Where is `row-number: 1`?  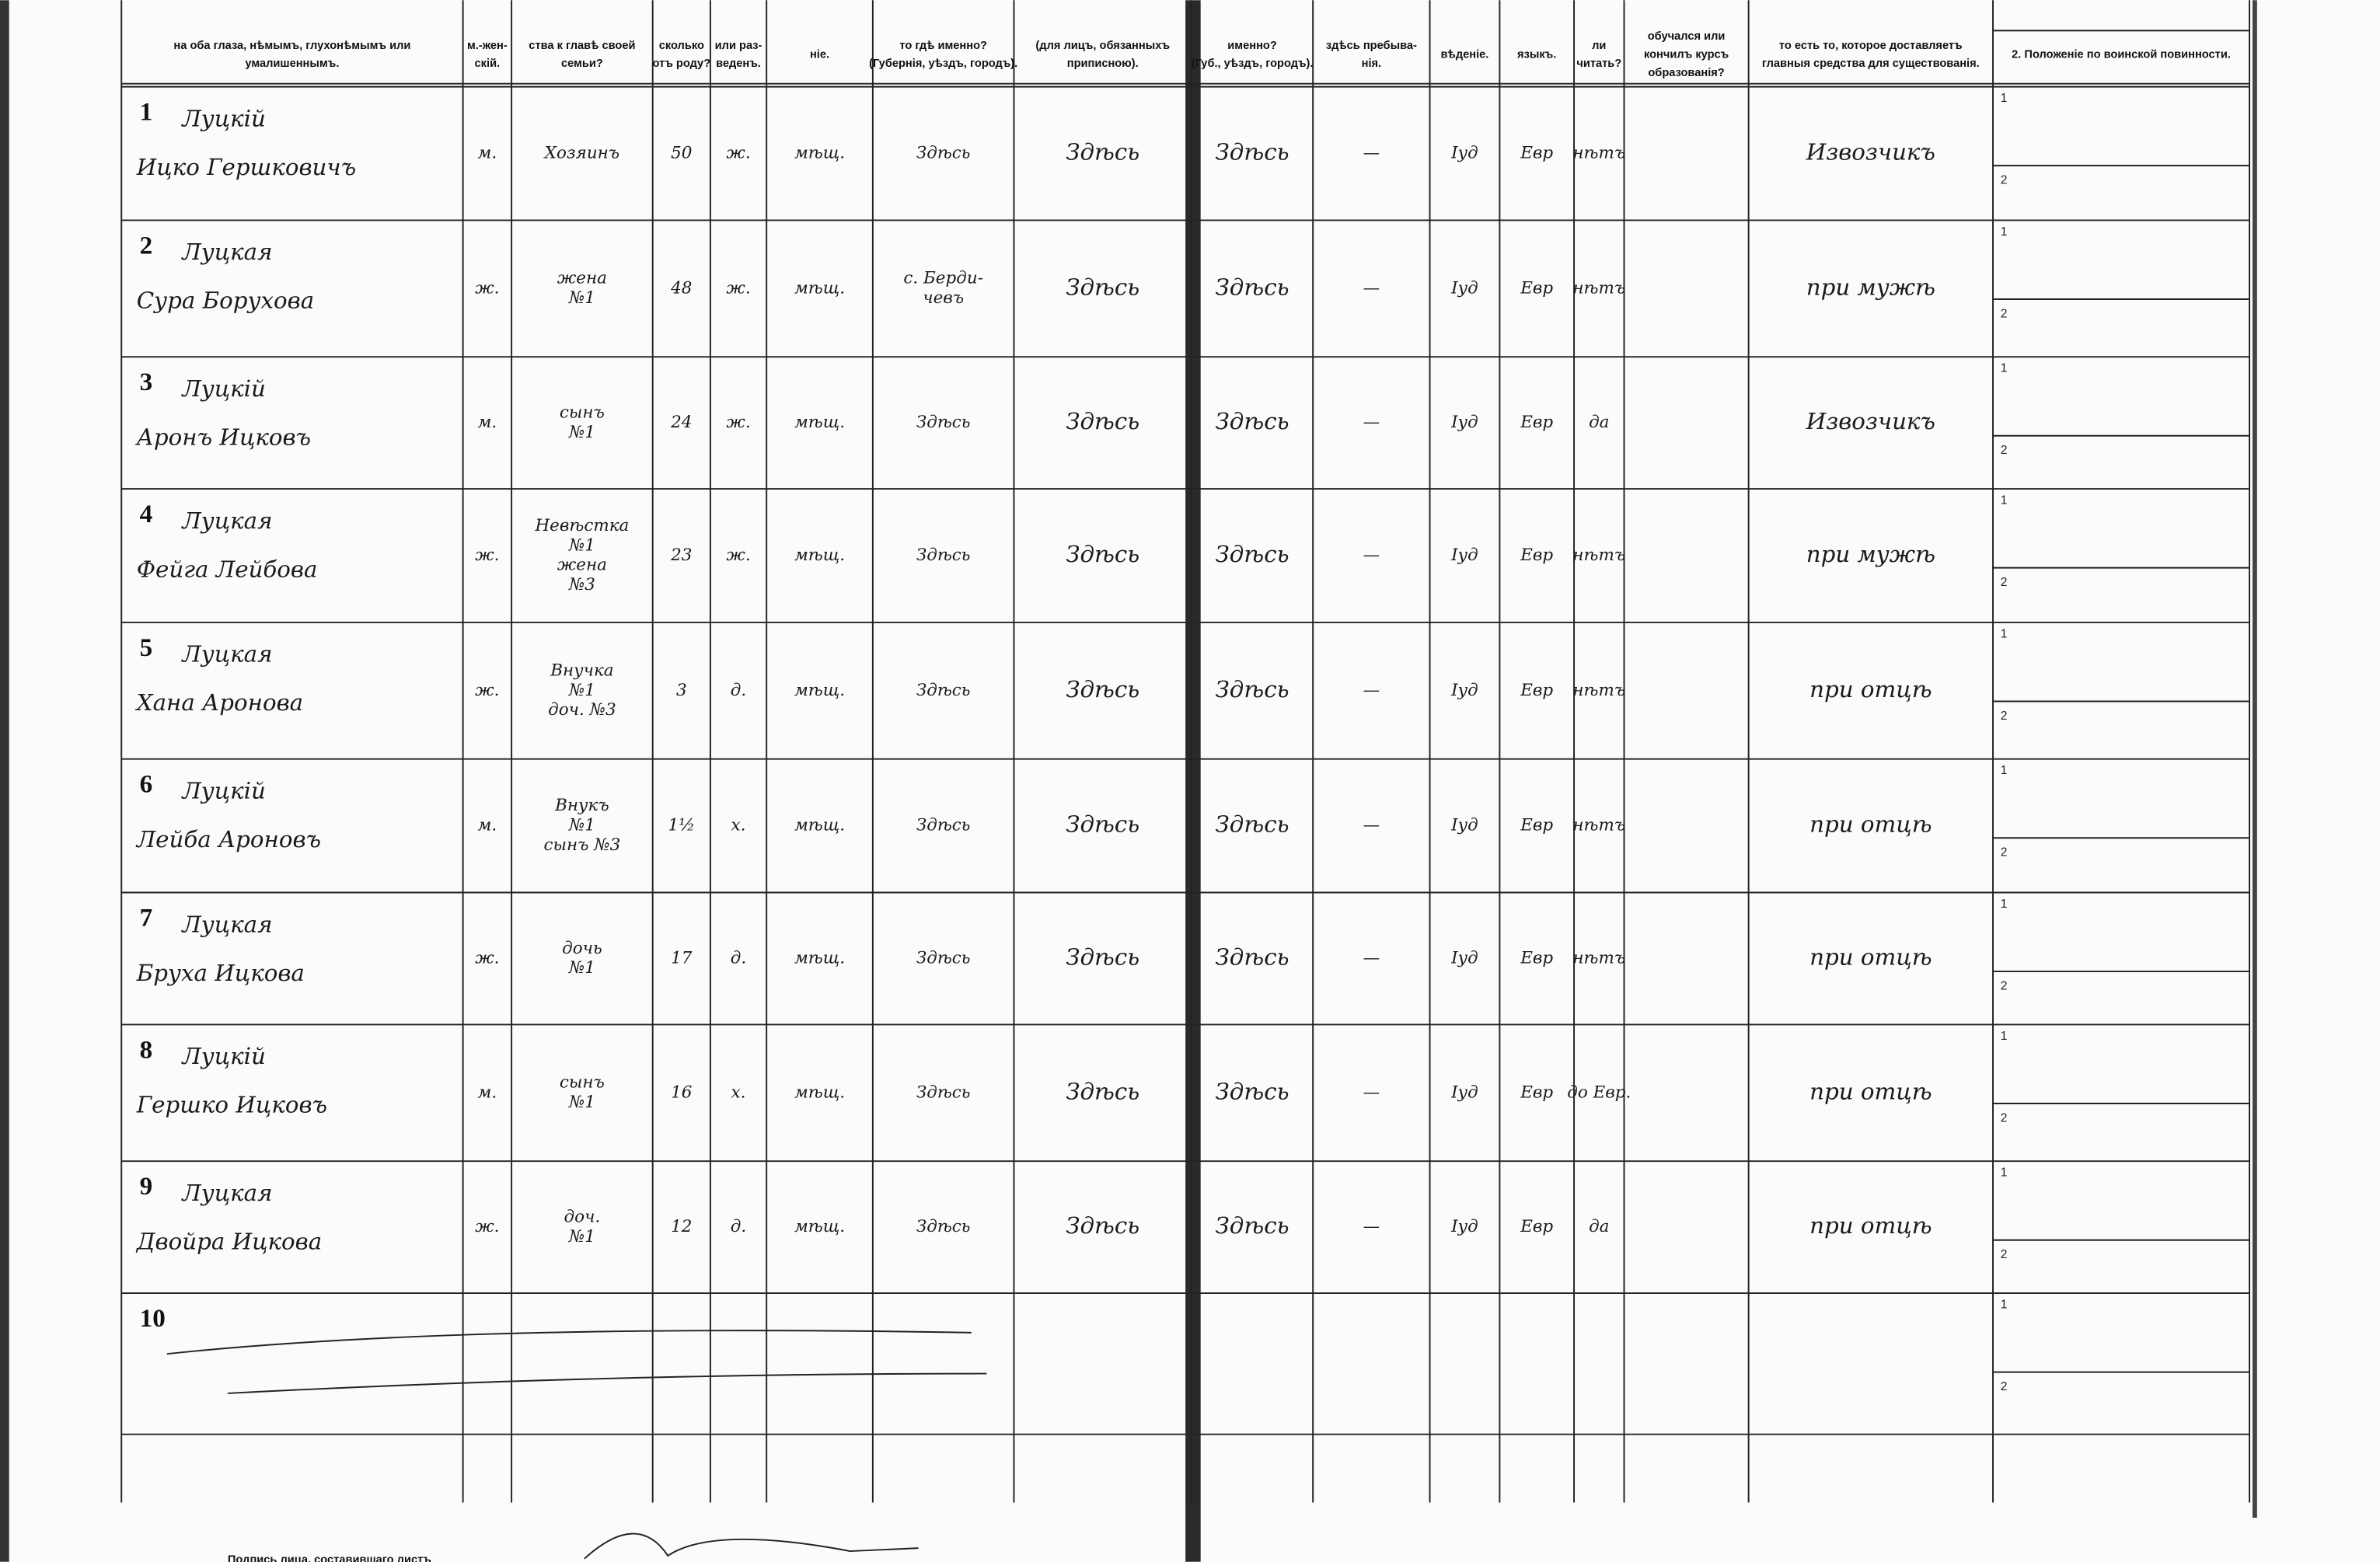 row-number: 1 is located at coordinates (146, 112).